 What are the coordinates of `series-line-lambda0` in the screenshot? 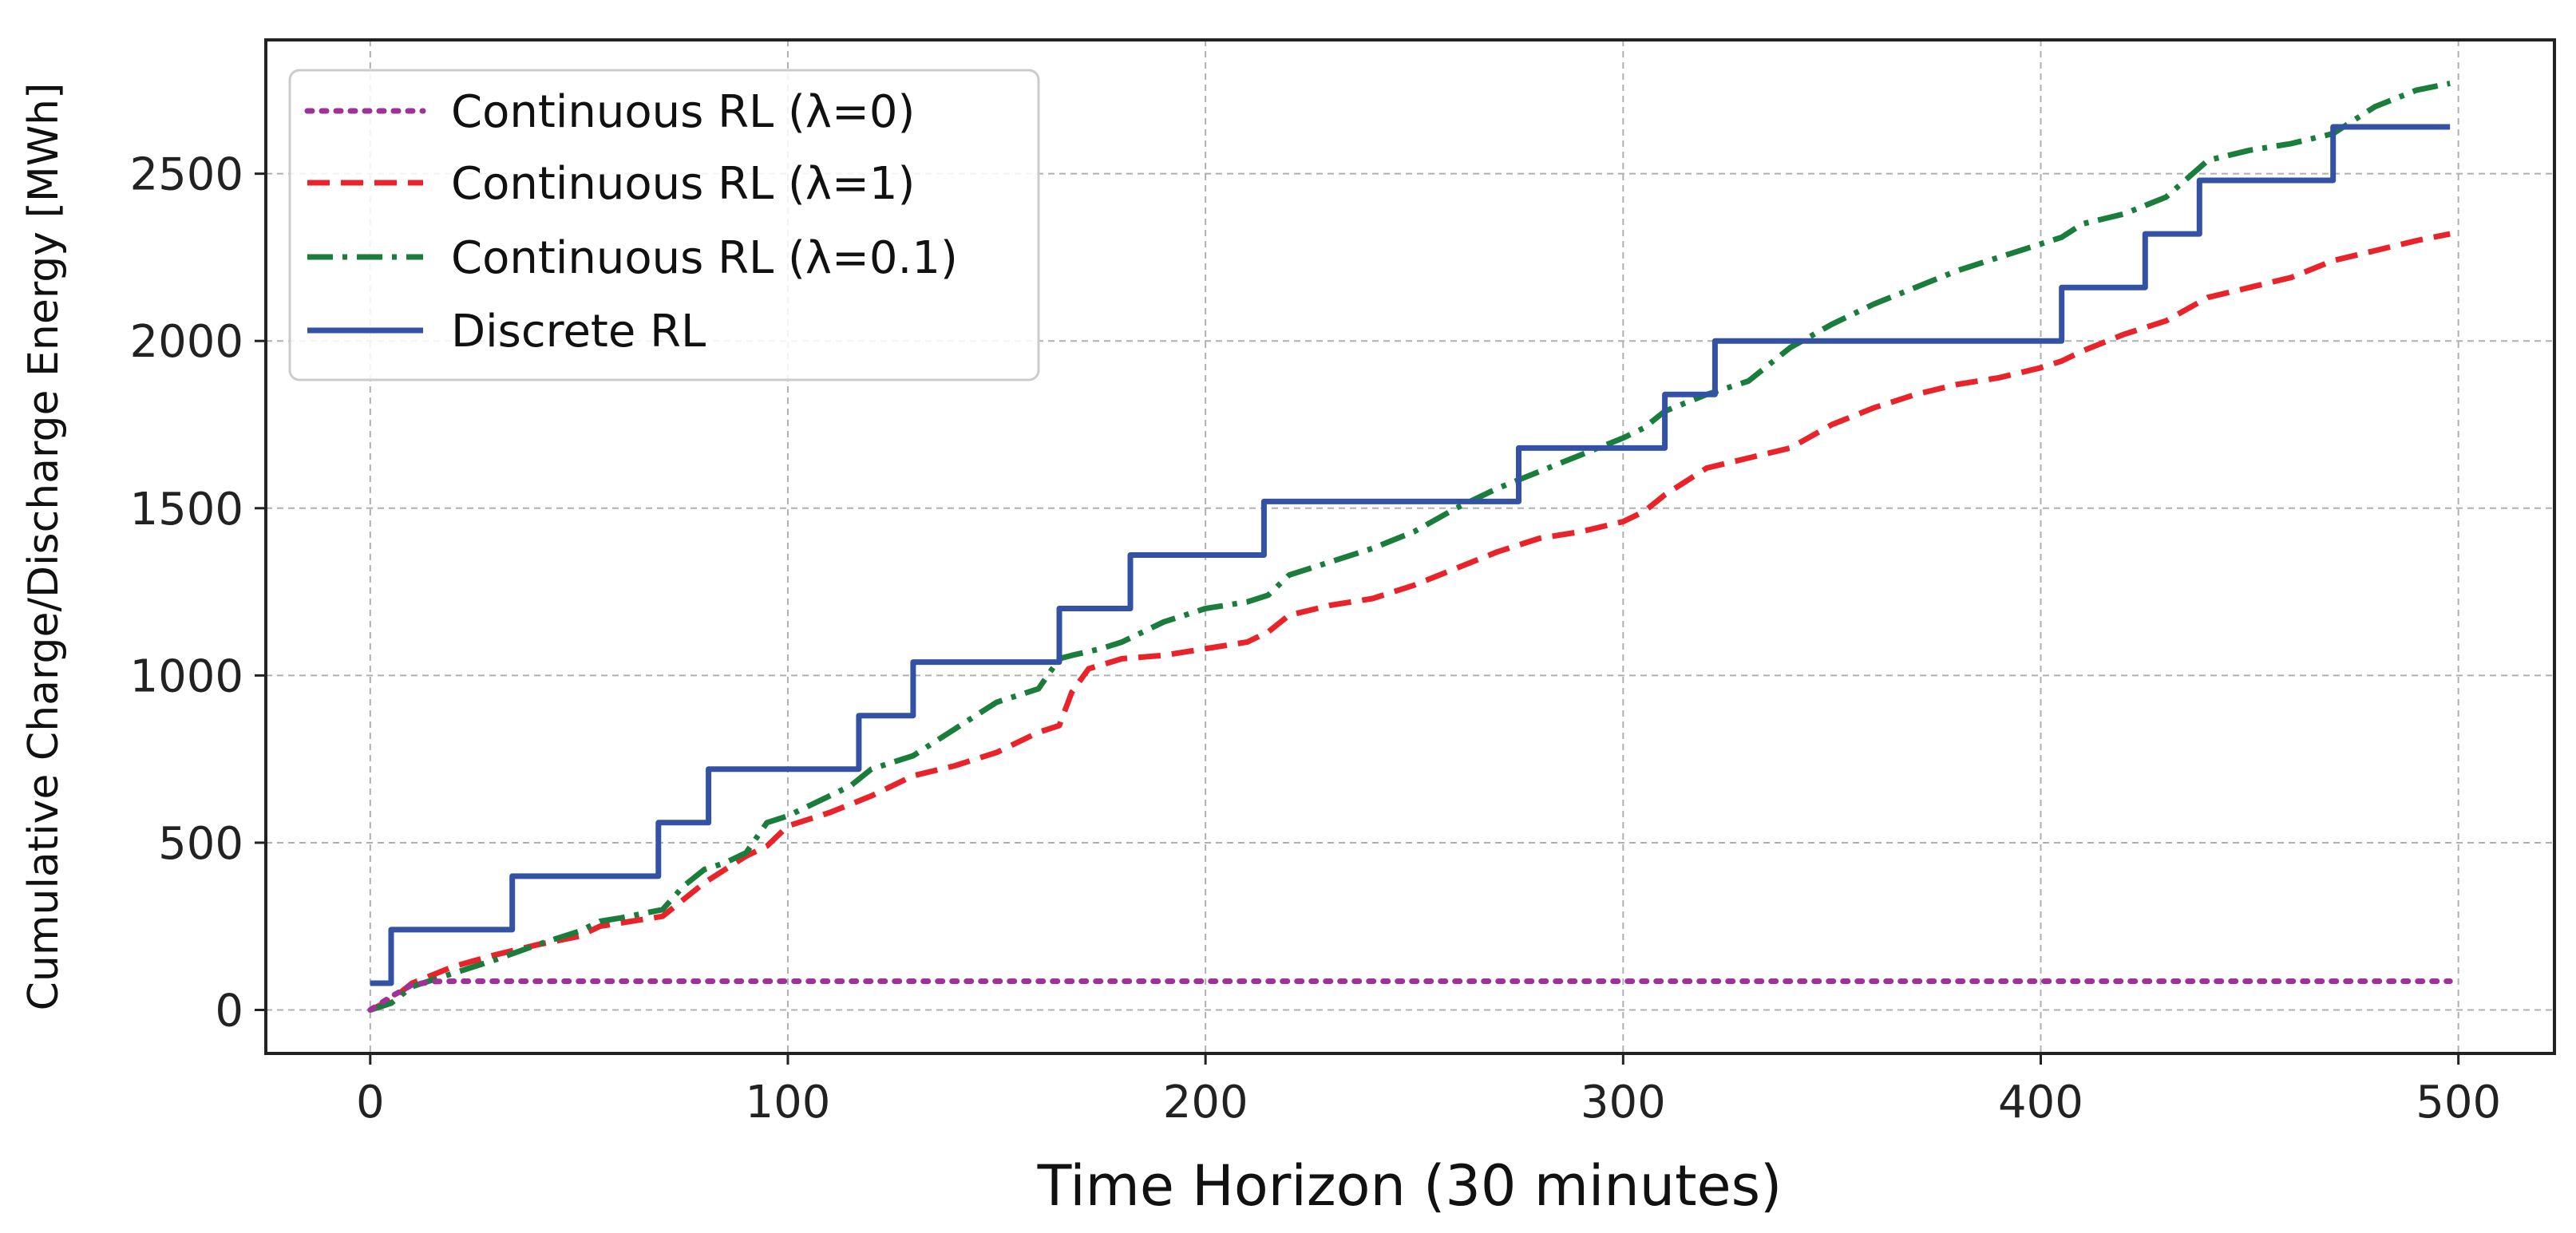 It's located at (1410, 995).